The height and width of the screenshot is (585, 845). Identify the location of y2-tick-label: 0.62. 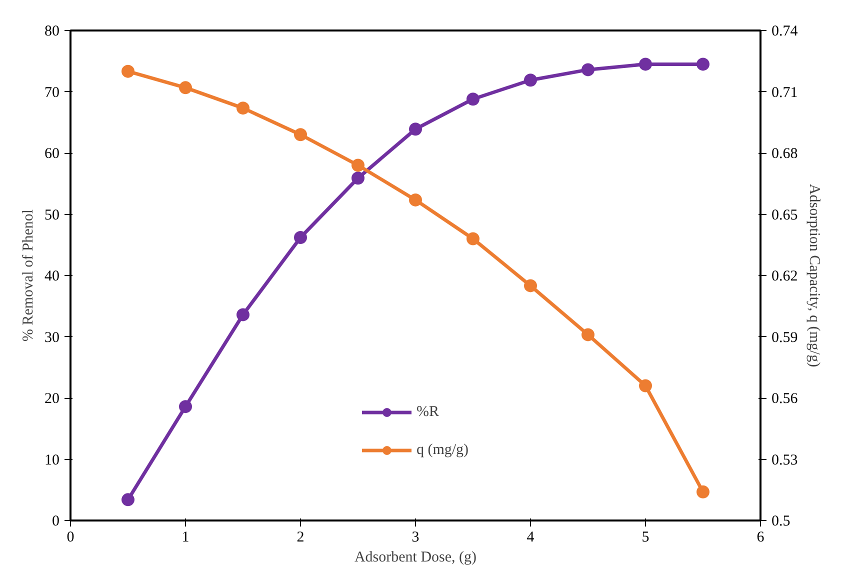
(785, 276).